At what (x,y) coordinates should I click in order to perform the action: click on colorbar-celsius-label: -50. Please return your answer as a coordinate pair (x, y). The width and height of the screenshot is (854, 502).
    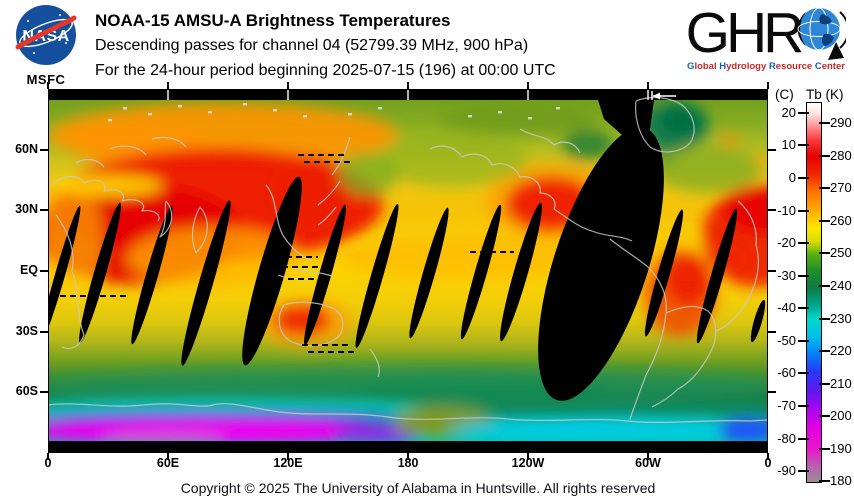
    Looking at the image, I should click on (786, 340).